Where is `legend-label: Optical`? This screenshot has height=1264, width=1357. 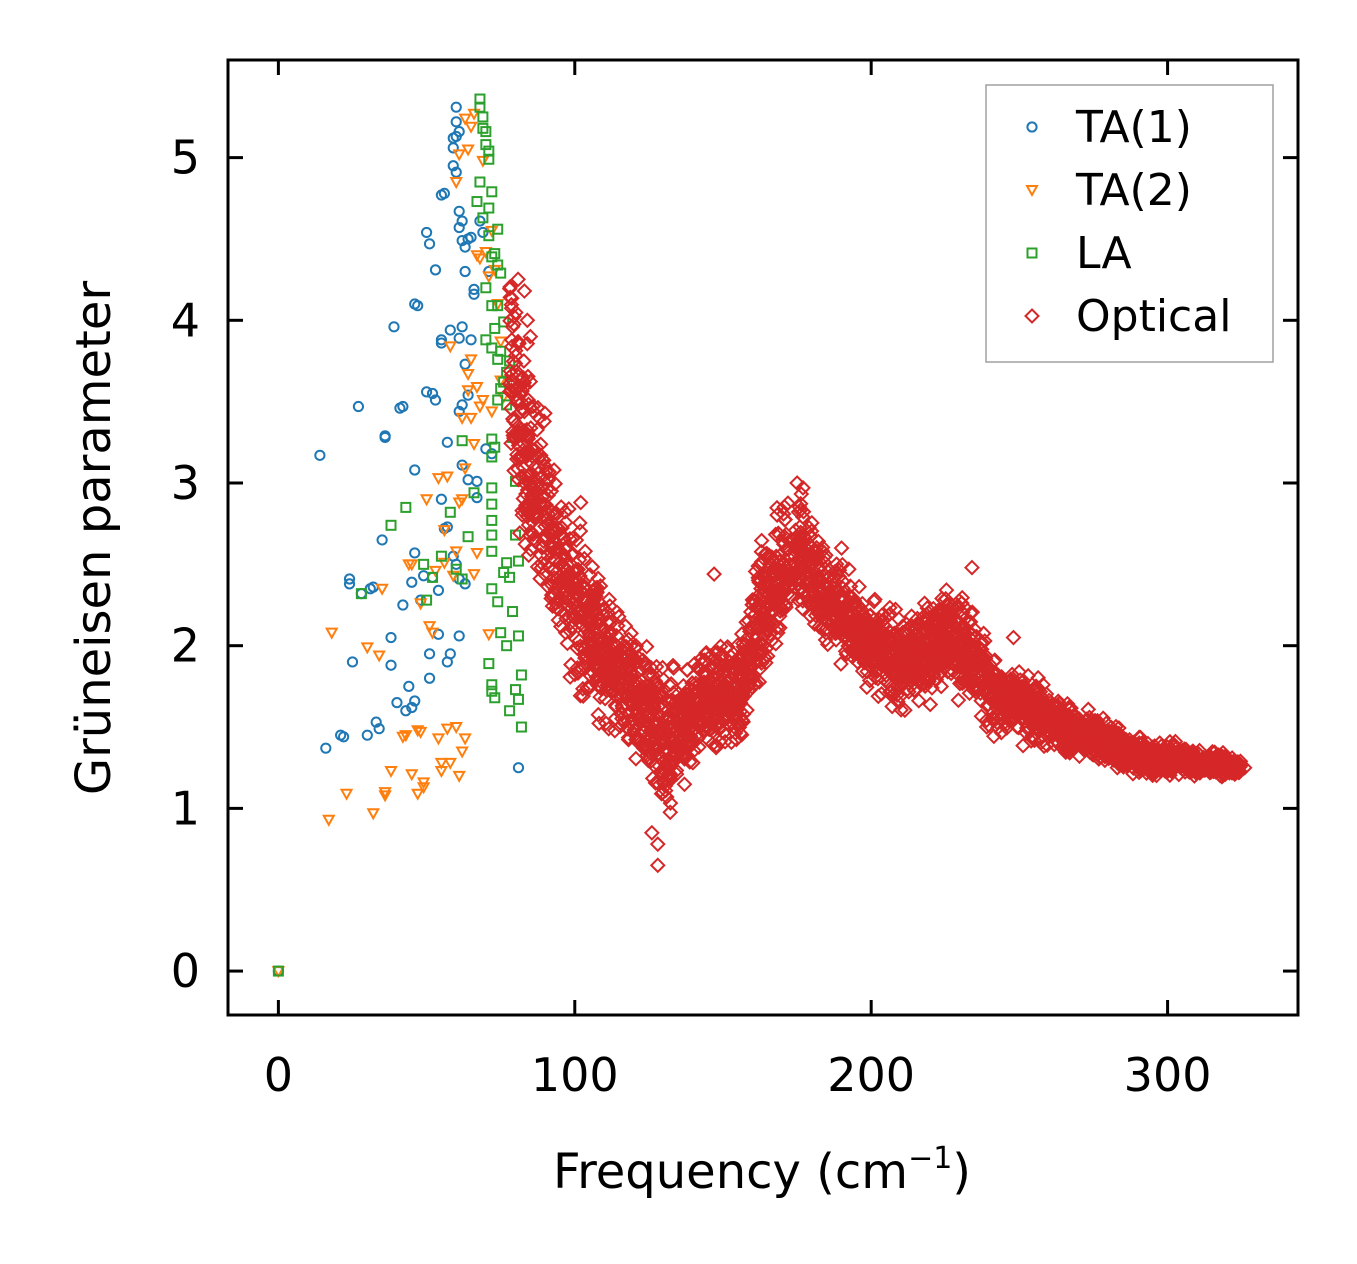 legend-label: Optical is located at coordinates (1153, 316).